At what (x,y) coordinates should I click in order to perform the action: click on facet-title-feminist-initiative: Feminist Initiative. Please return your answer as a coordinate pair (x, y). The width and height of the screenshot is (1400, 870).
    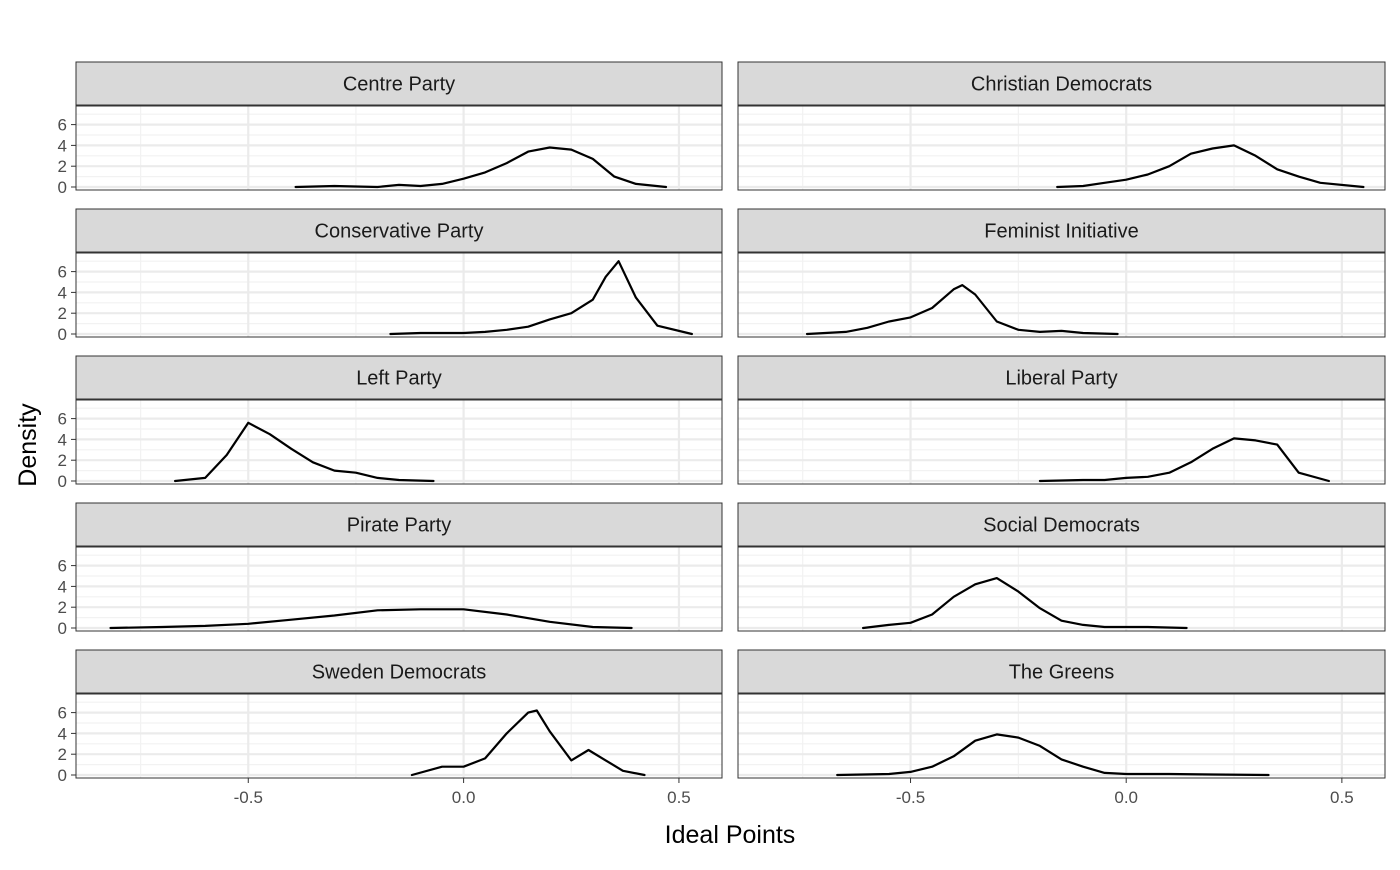
    Looking at the image, I should click on (1061, 232).